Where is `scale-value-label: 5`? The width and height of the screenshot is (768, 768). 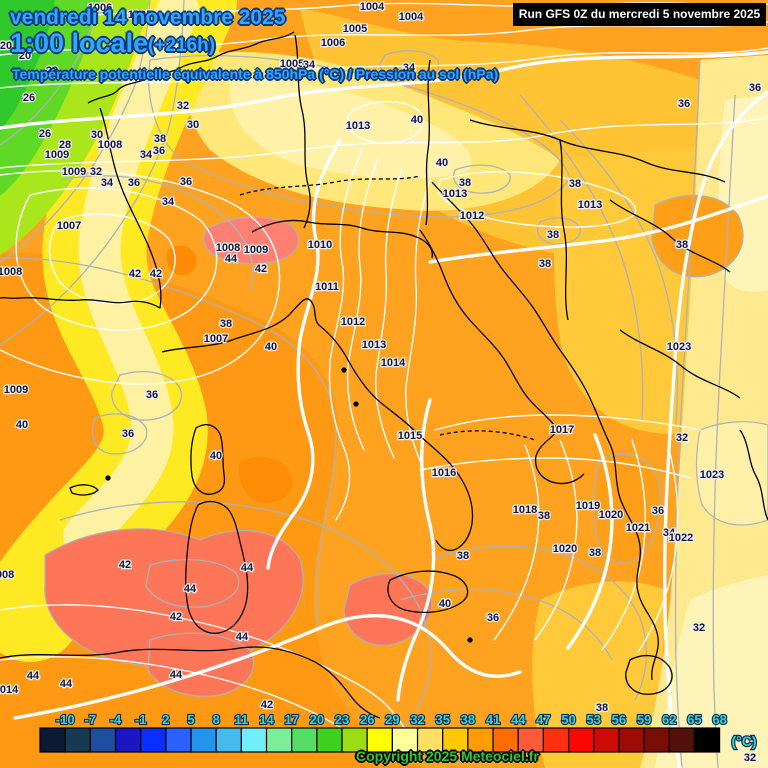 scale-value-label: 5 is located at coordinates (190, 719).